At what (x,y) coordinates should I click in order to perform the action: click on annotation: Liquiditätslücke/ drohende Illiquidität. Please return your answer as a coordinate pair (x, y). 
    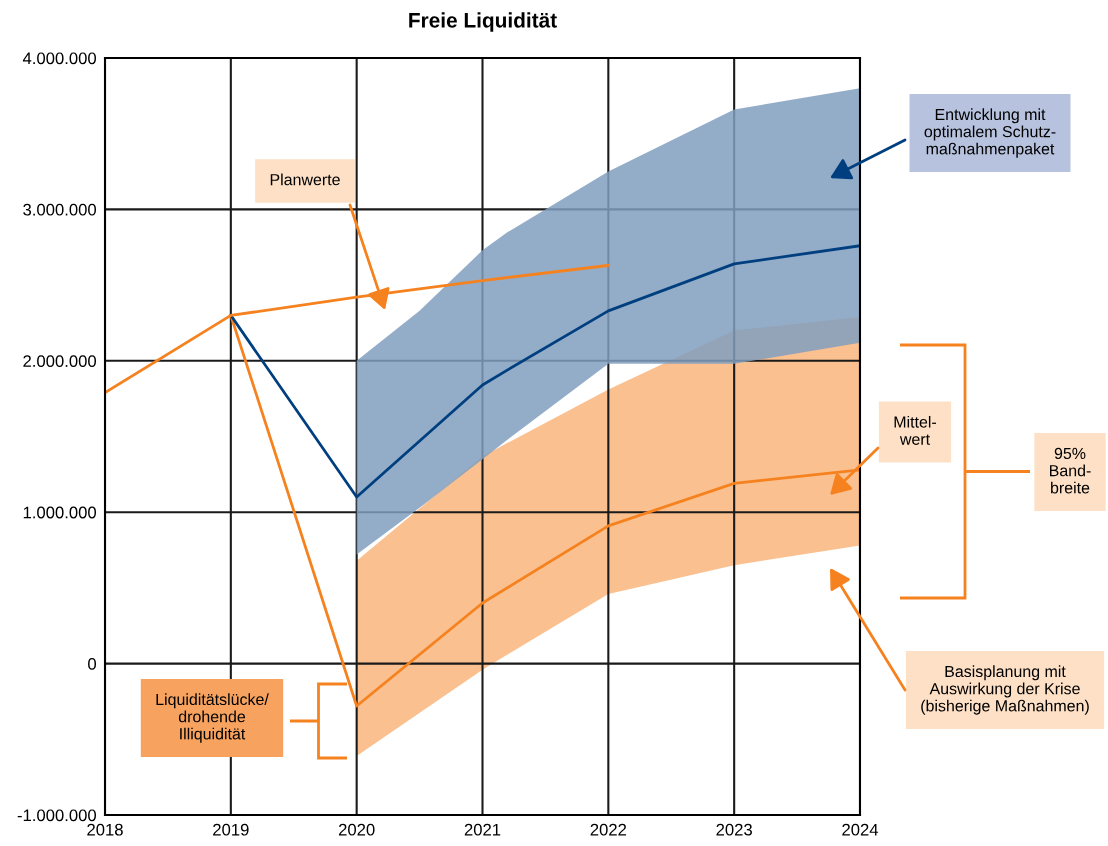
    Looking at the image, I should click on (212, 718).